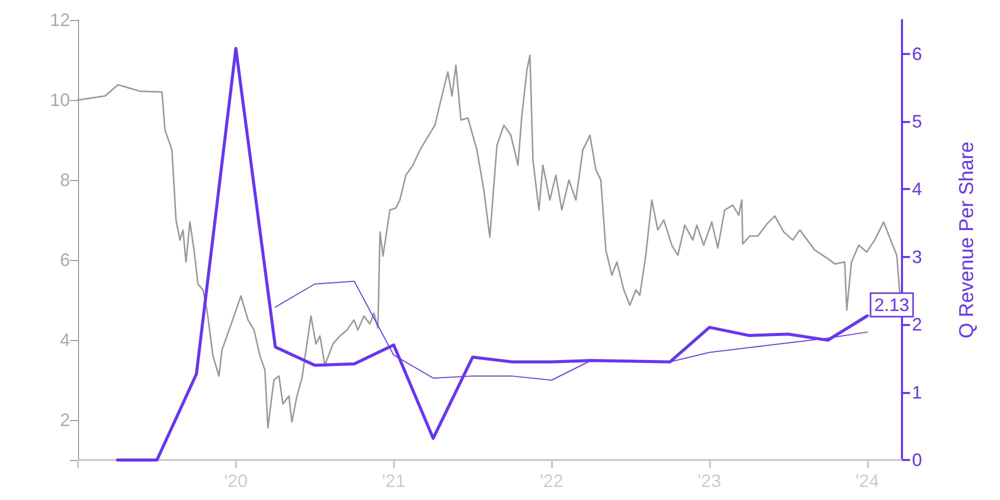 The width and height of the screenshot is (1000, 500). What do you see at coordinates (967, 240) in the screenshot?
I see `y2-axis-title: Q Revenue Per Share` at bounding box center [967, 240].